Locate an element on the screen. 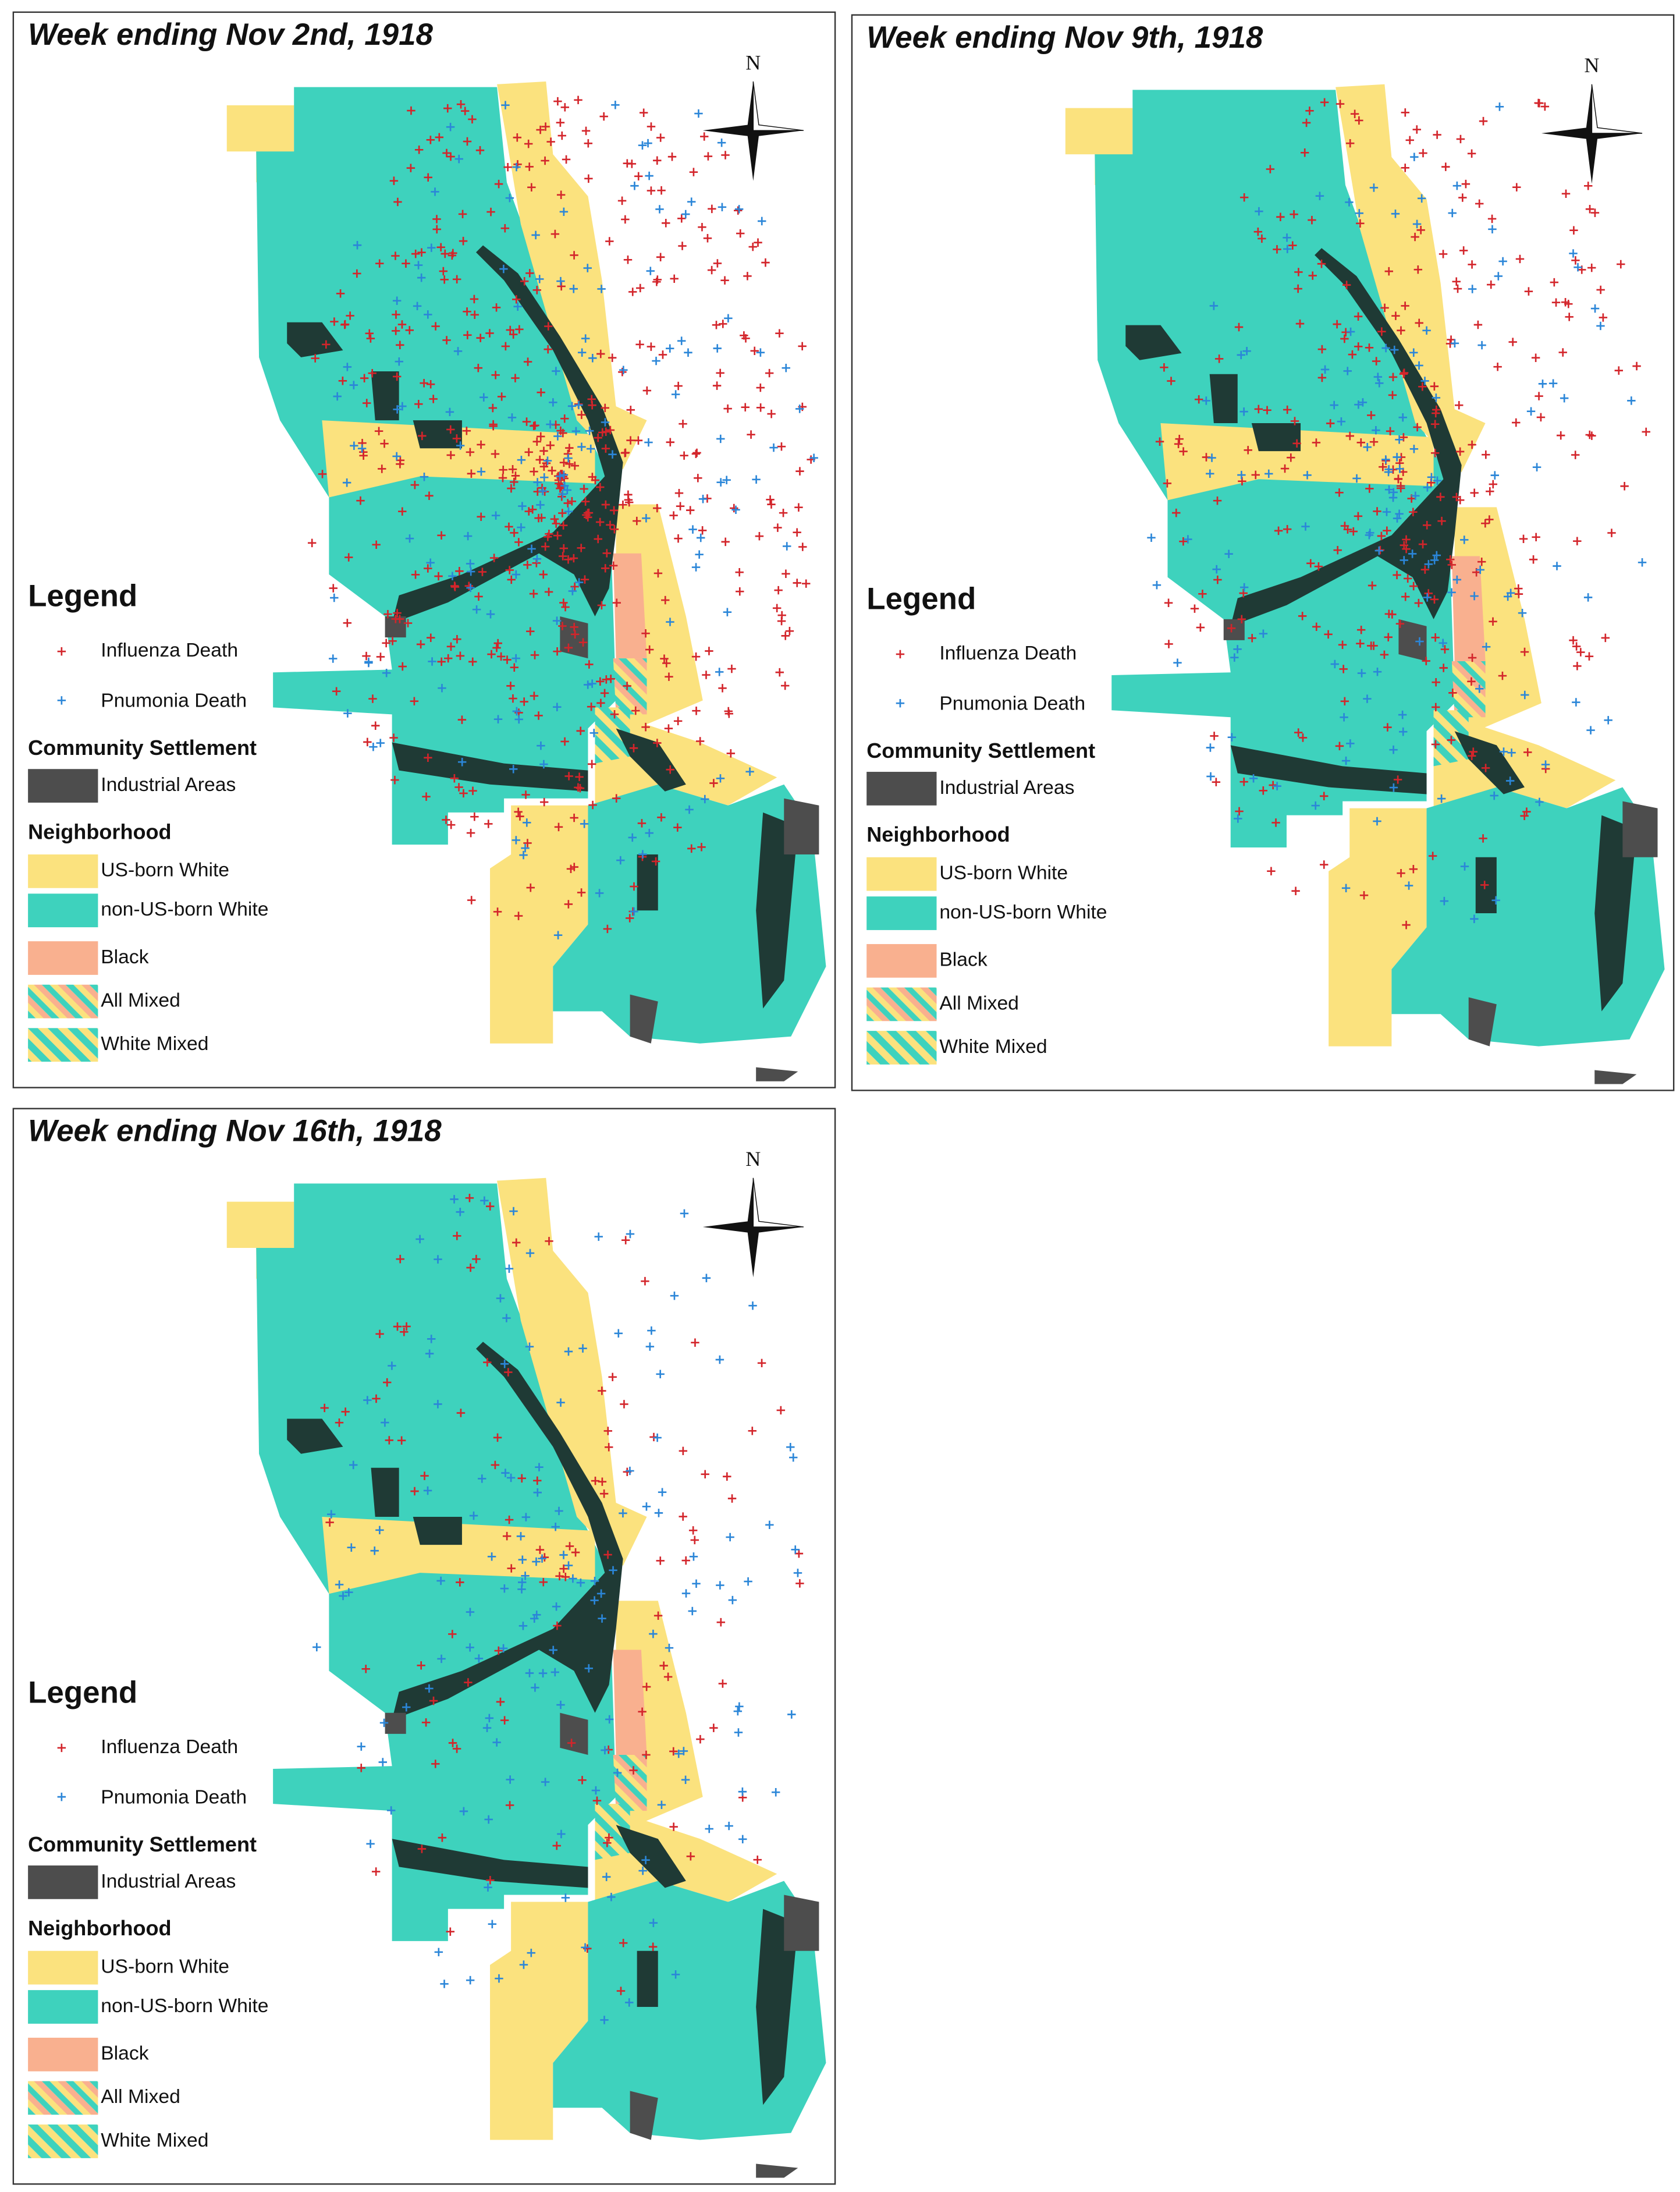 This screenshot has height=2192, width=1680. legend-swatch is located at coordinates (63, 871).